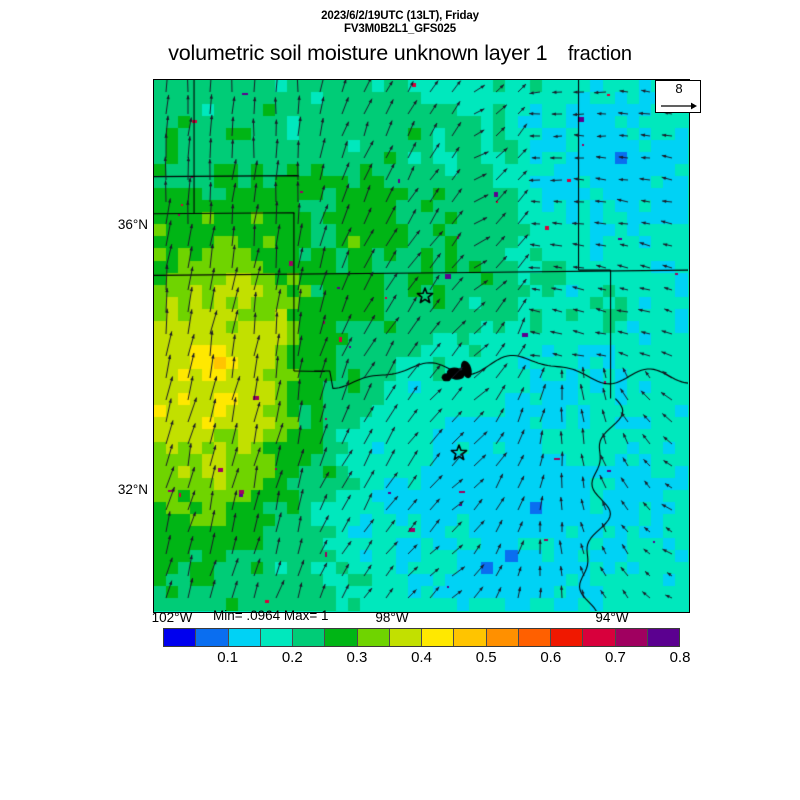  Describe the element at coordinates (358, 53) in the screenshot. I see `page-title: volumetric soil moisture unknown layer 1` at that location.